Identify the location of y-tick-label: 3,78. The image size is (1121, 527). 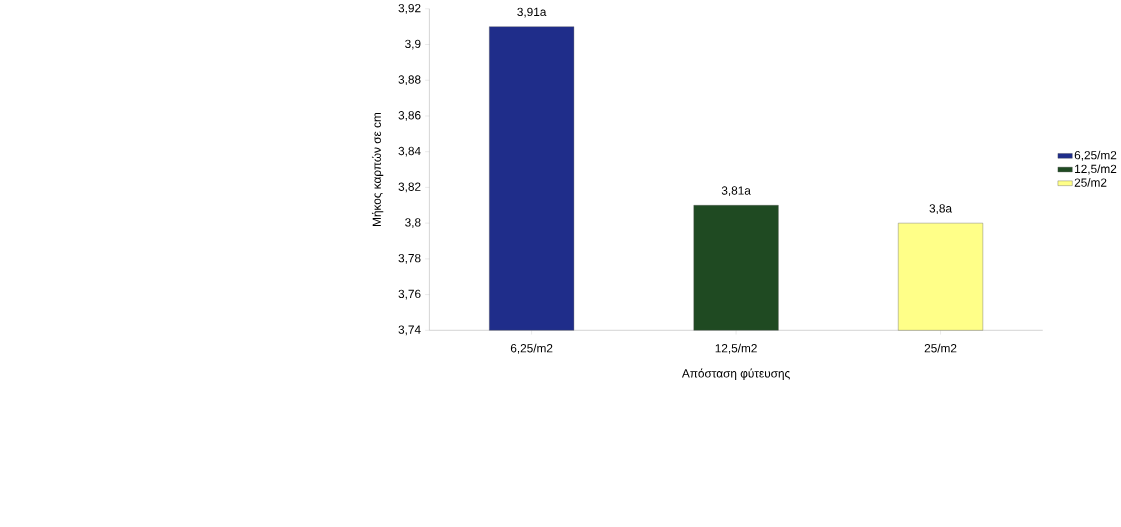
(409, 259).